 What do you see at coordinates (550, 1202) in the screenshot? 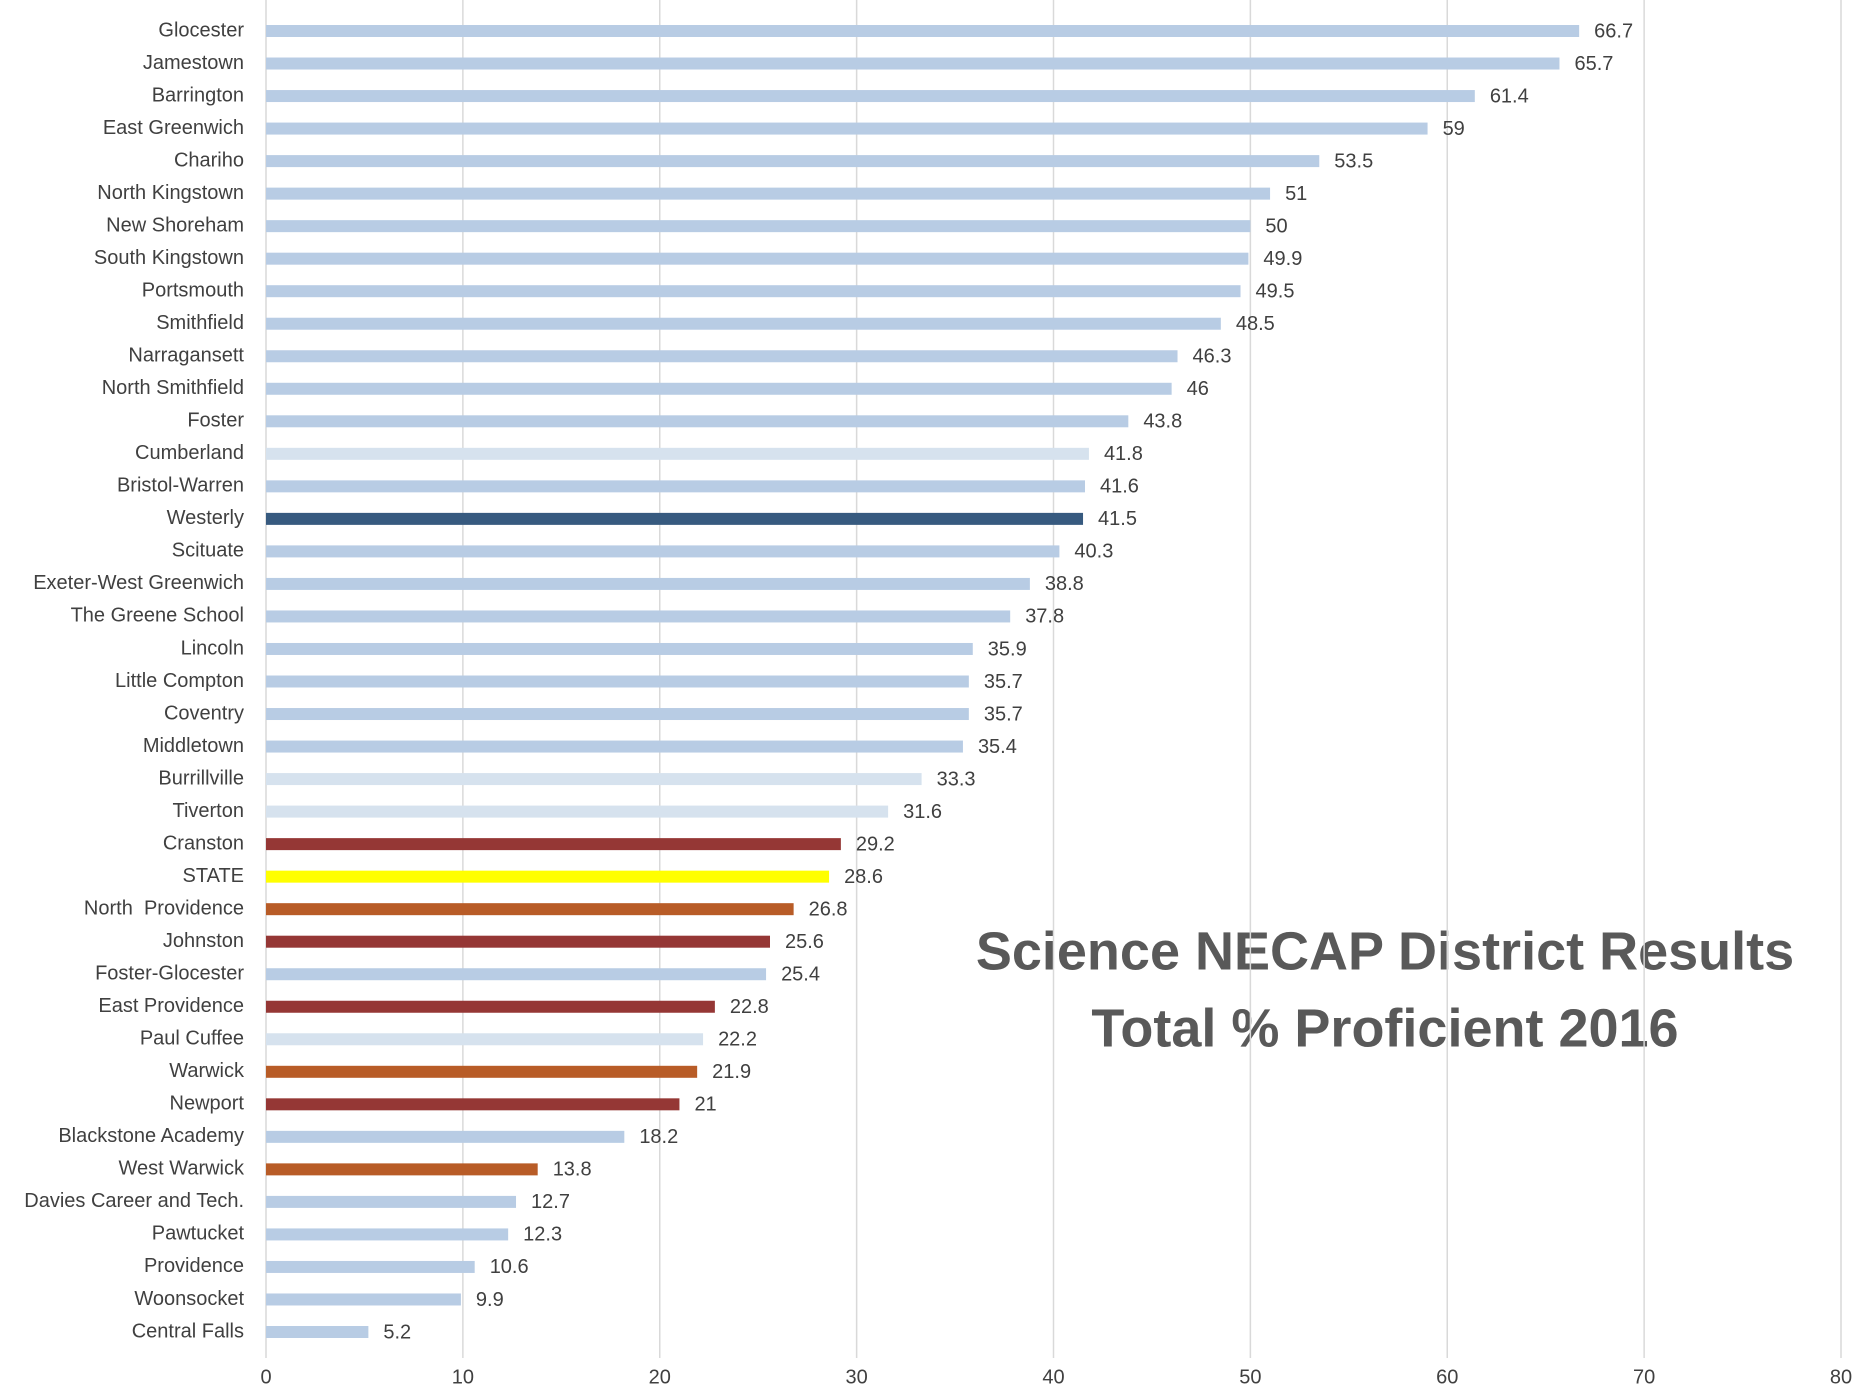
I see `value-label: 12.7` at bounding box center [550, 1202].